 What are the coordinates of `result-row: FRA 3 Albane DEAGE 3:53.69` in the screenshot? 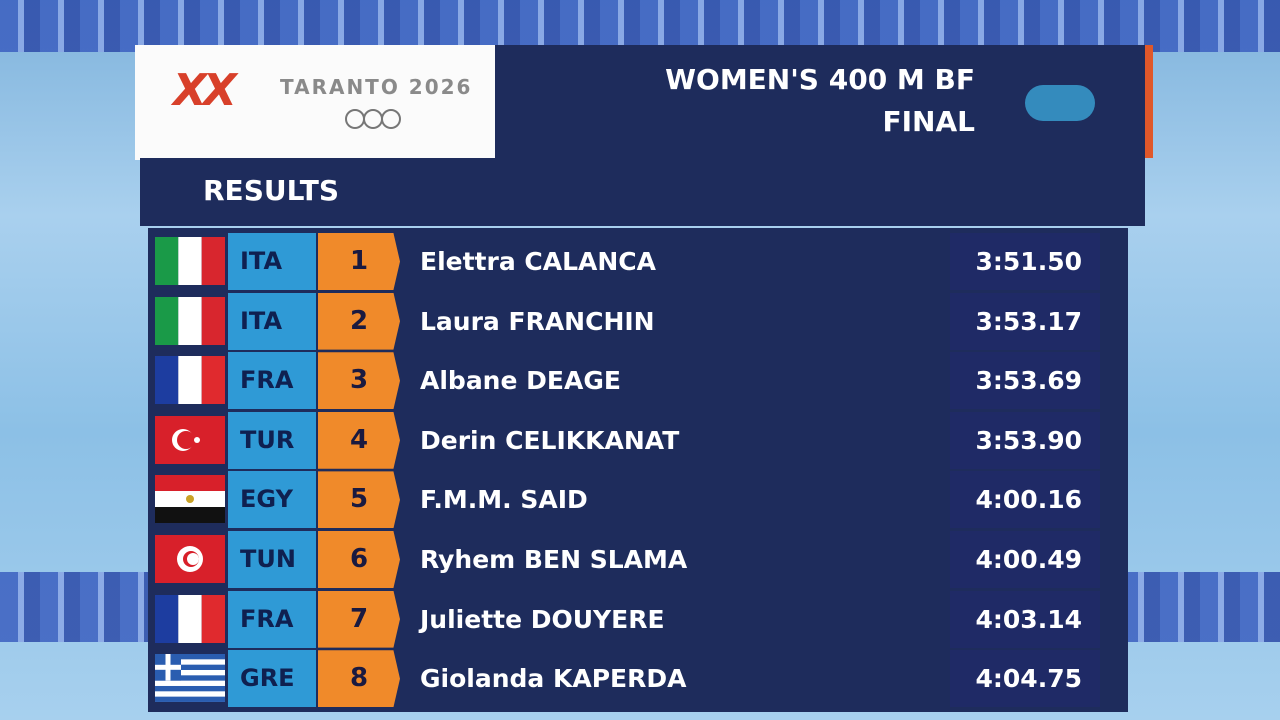 It's located at (638, 381).